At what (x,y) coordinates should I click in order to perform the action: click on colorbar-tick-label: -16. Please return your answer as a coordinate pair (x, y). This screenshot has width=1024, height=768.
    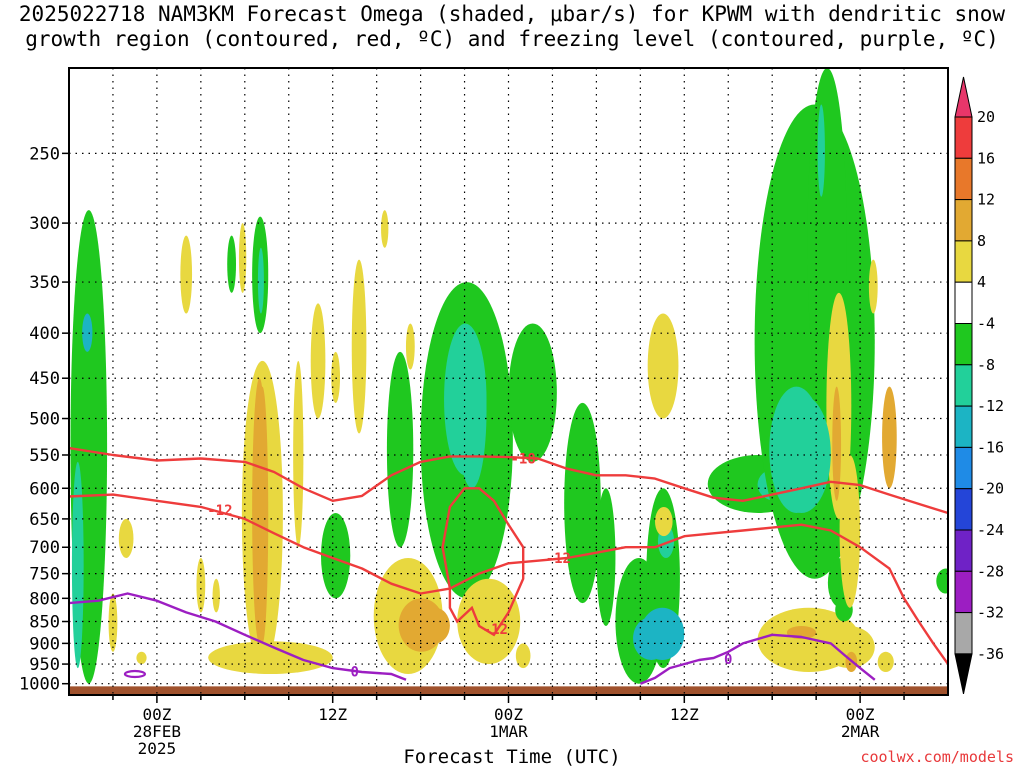
    Looking at the image, I should click on (990, 447).